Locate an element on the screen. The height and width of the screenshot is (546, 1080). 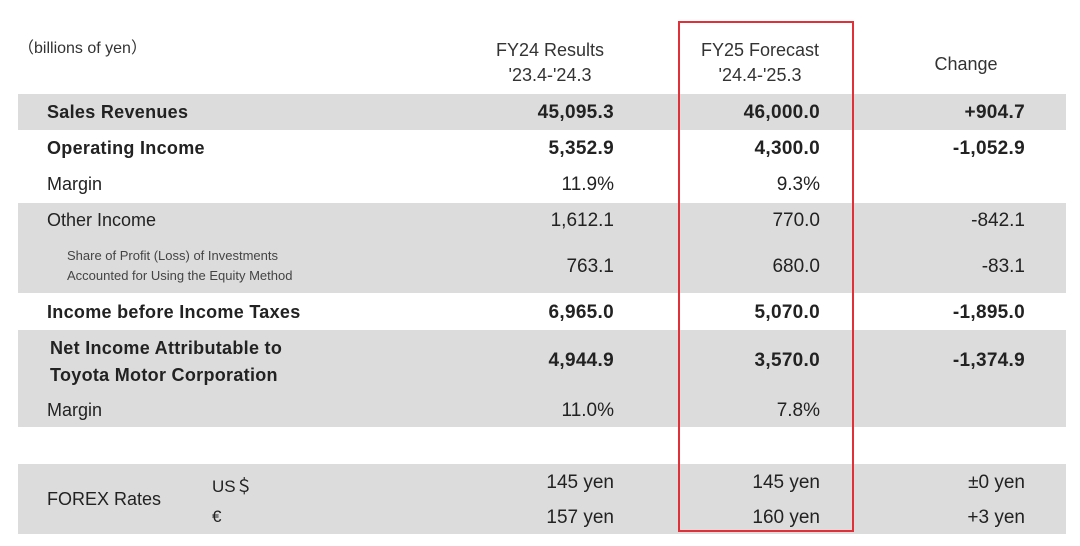
header-fy25-period: '24.4-'25.3 is located at coordinates (760, 75).